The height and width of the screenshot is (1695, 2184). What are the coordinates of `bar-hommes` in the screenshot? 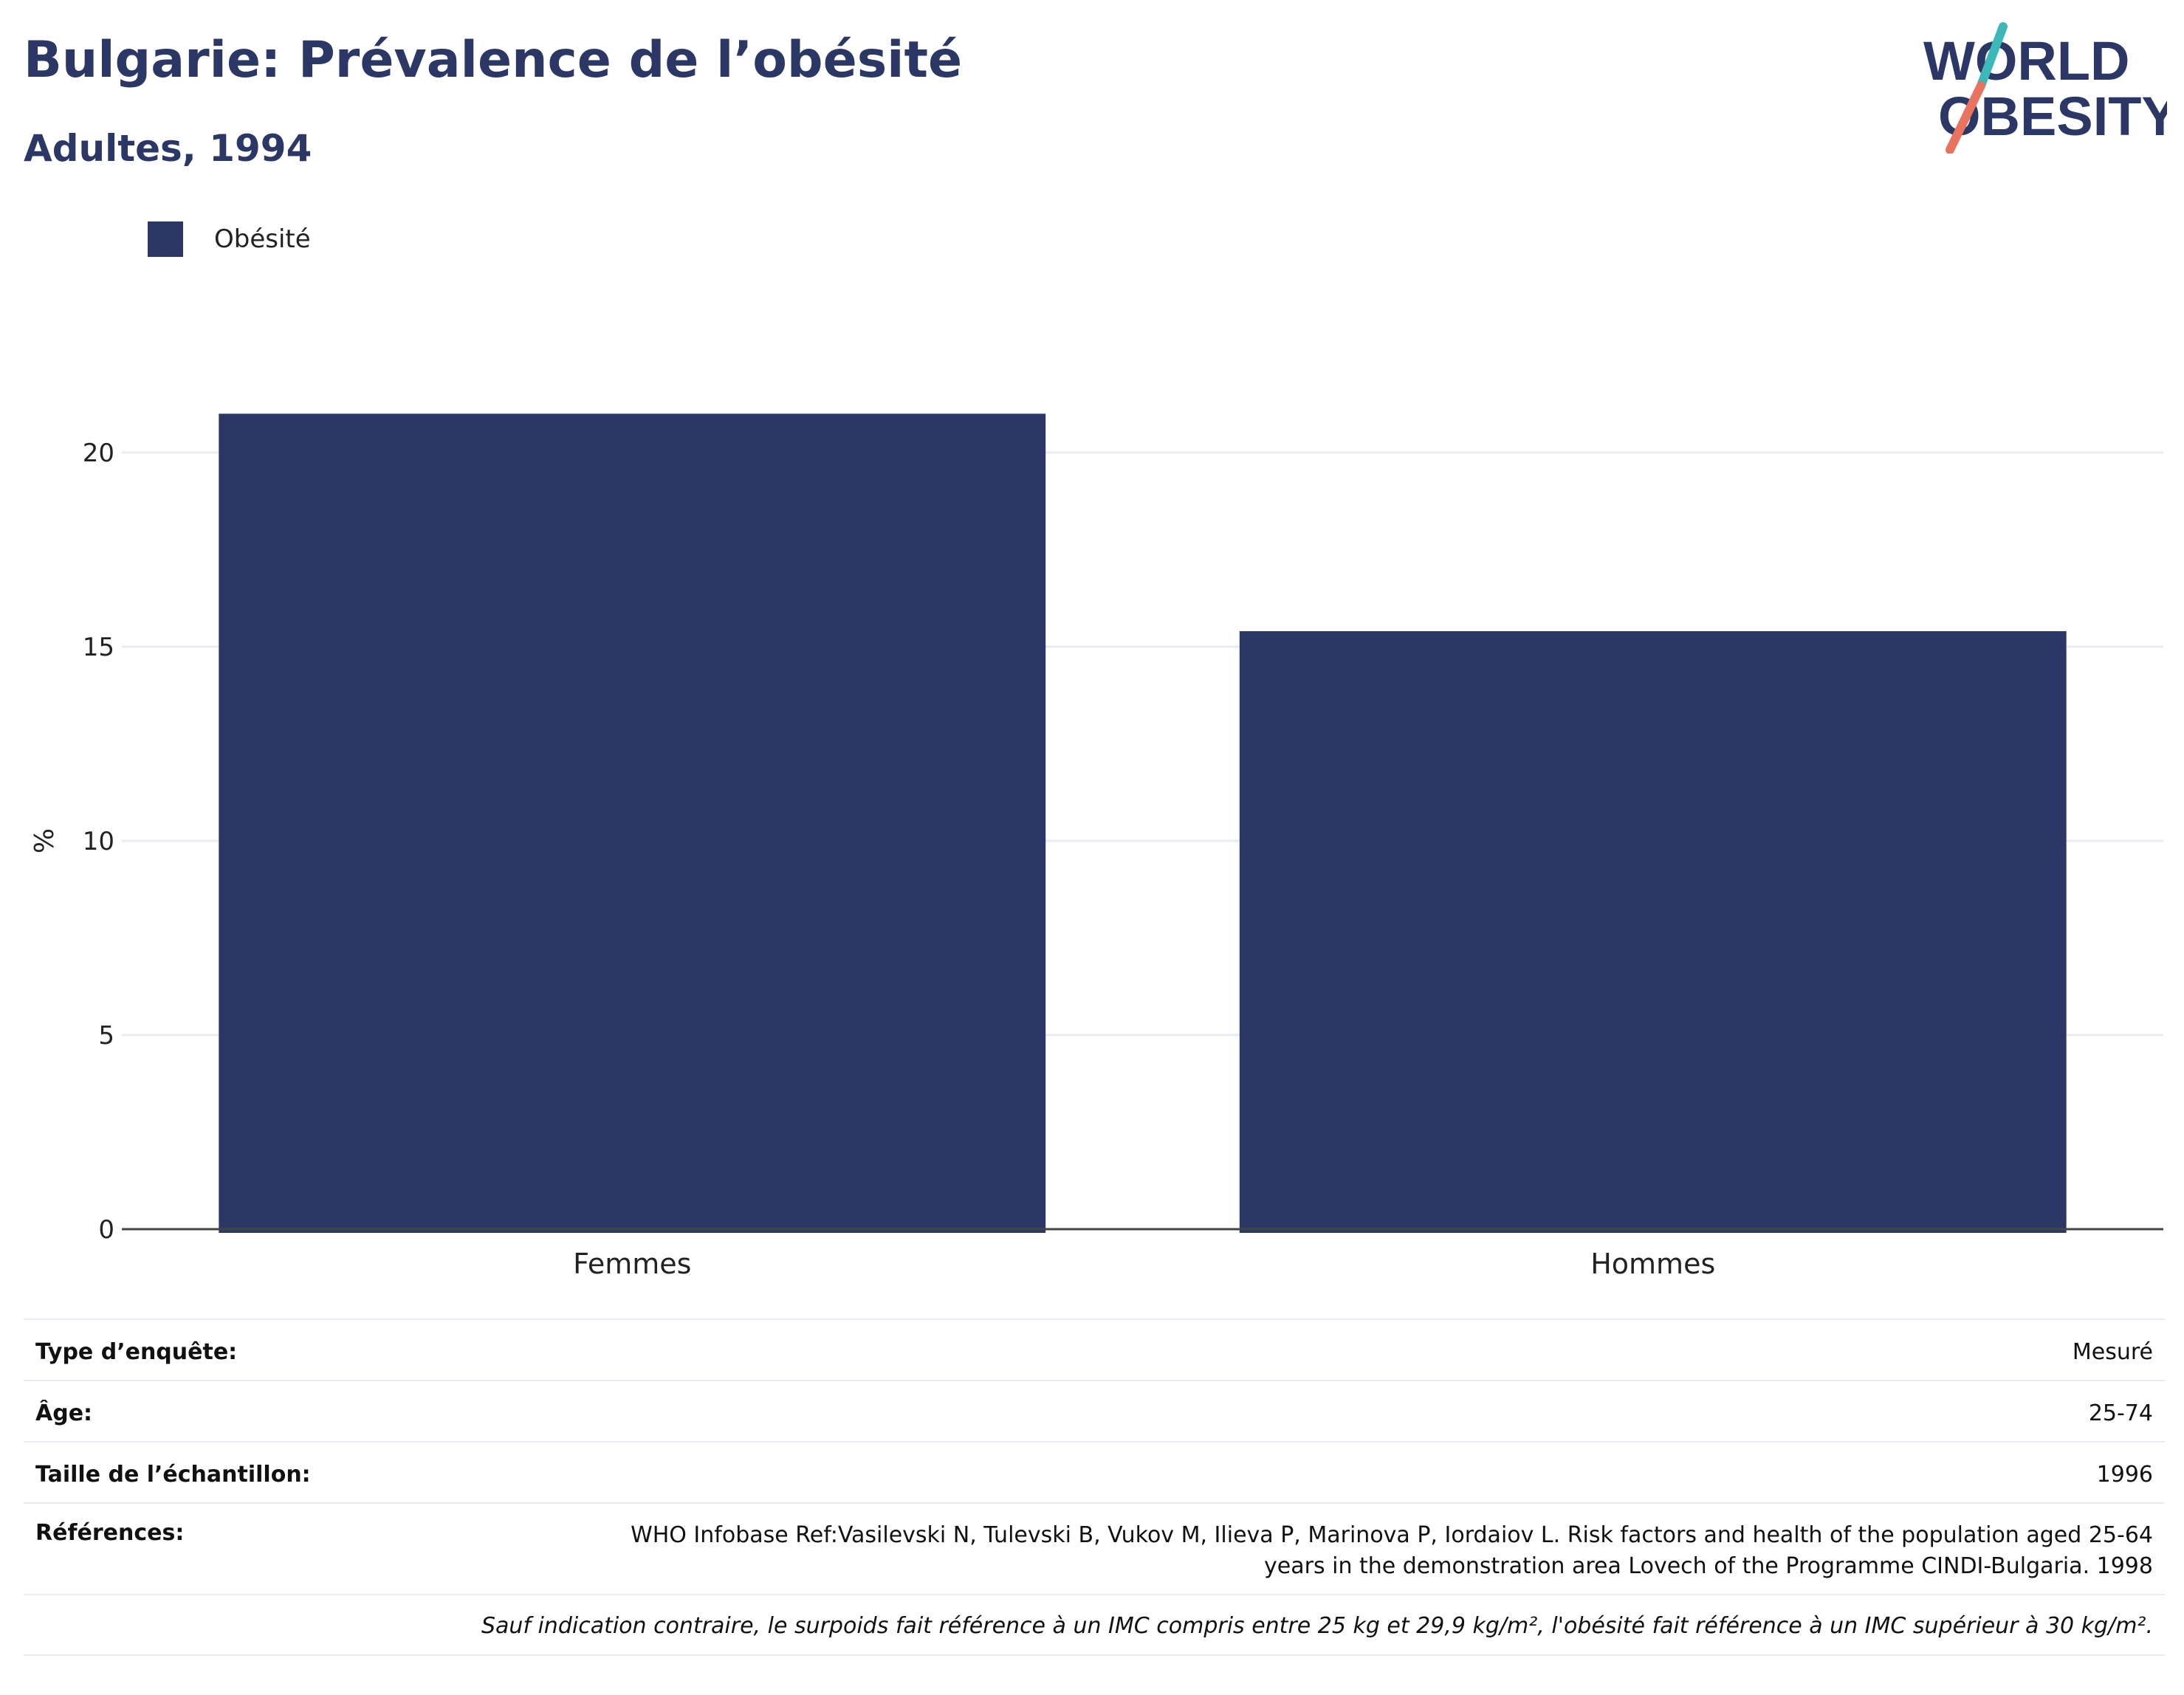 It's located at (1653, 932).